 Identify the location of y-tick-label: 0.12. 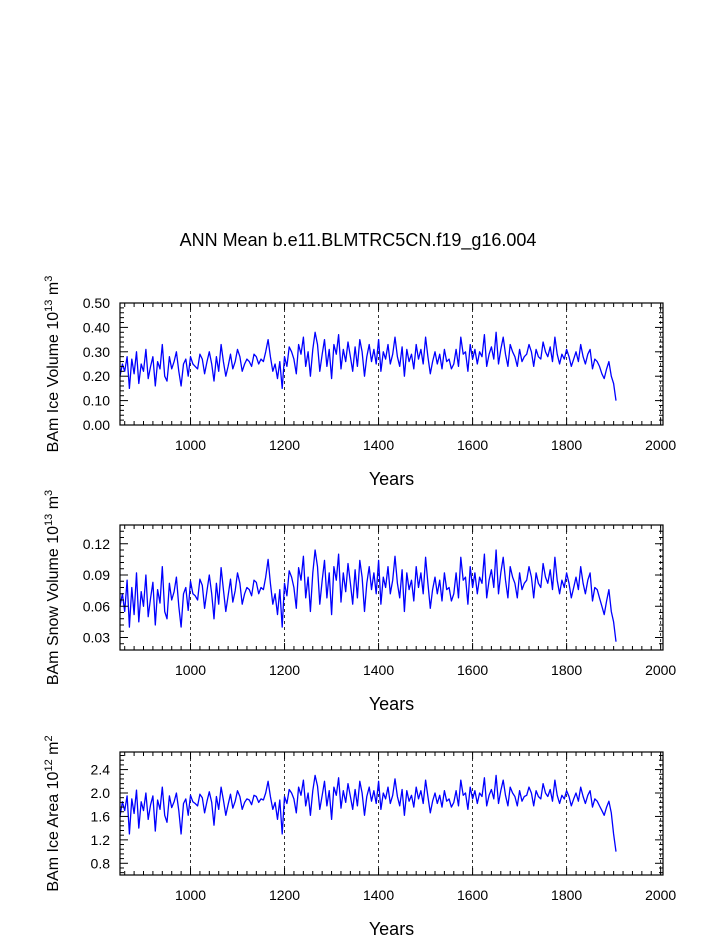
(96, 544).